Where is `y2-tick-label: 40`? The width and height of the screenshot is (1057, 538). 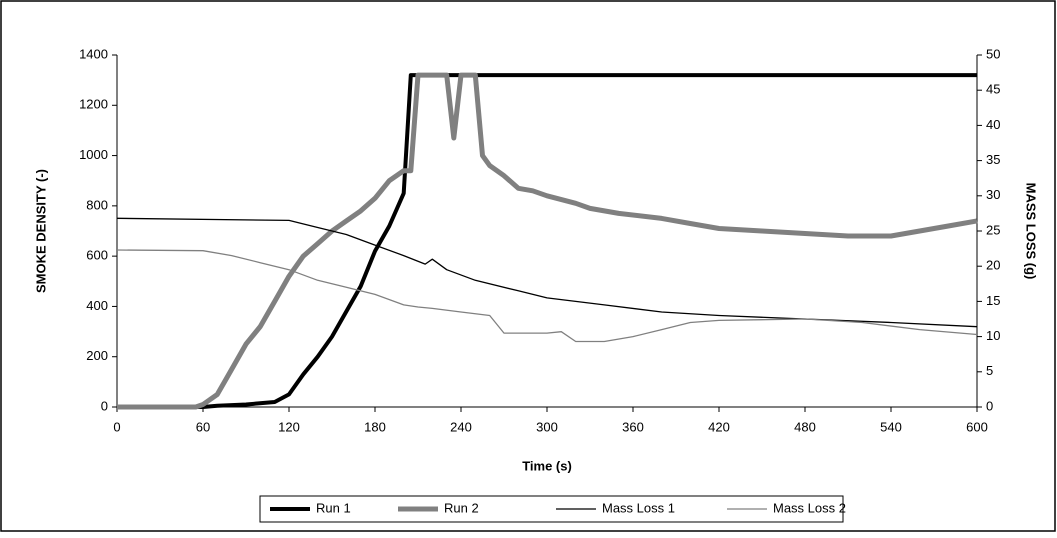
y2-tick-label: 40 is located at coordinates (993, 124).